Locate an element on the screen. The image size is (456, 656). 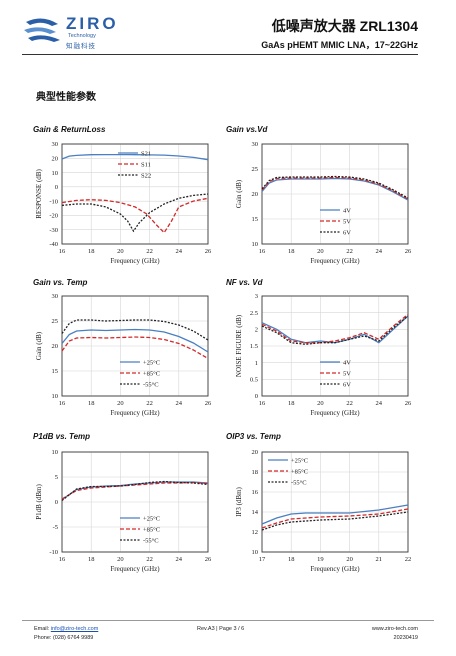
series-line-25c is located at coordinates (135, 340).